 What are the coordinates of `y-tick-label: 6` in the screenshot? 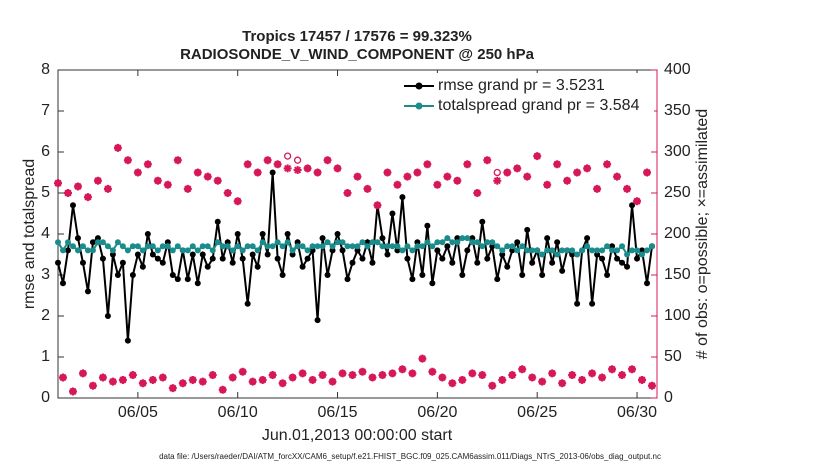 It's located at (45, 151).